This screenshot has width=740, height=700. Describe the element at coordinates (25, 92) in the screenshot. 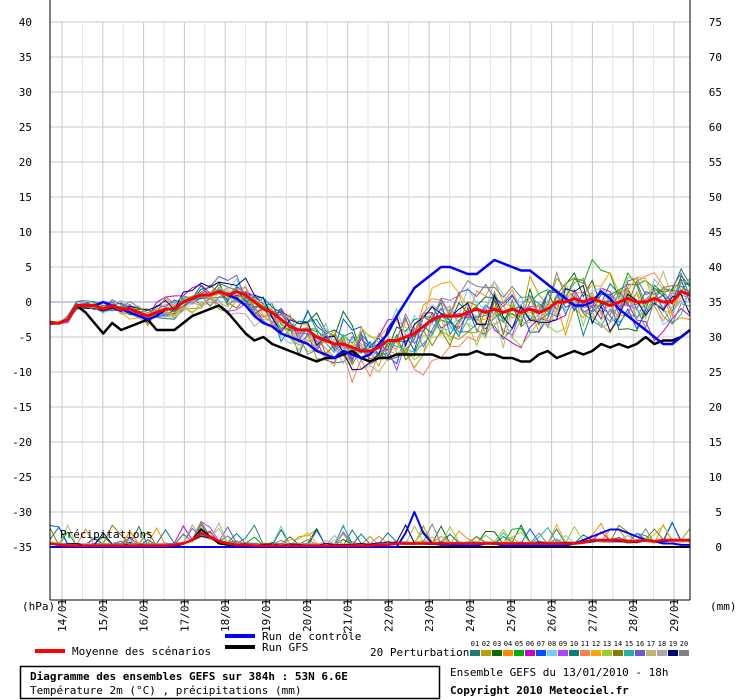

I see `y-tick-label: 30` at that location.